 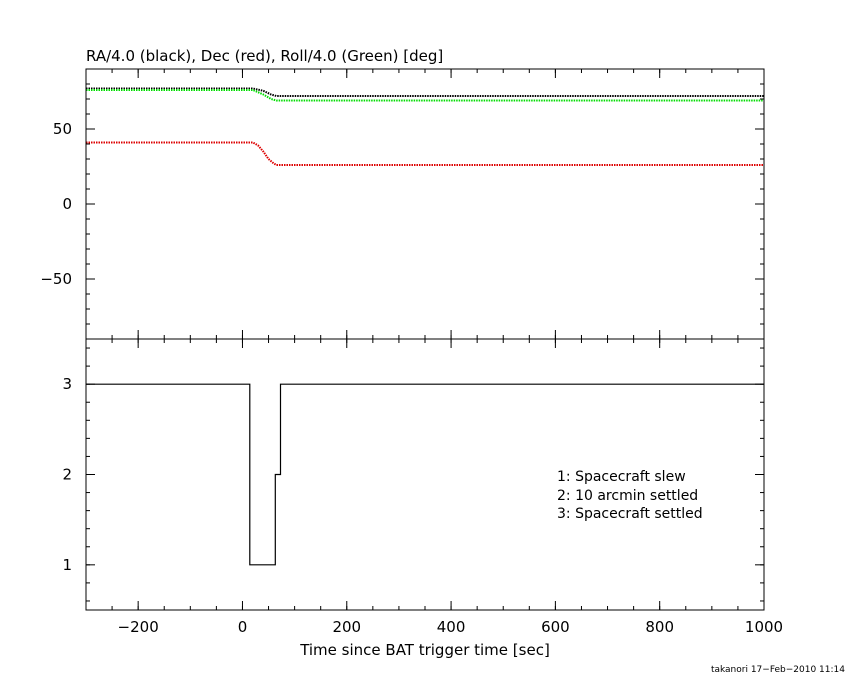 I want to click on y-tick-label: 2, so click(x=67, y=475).